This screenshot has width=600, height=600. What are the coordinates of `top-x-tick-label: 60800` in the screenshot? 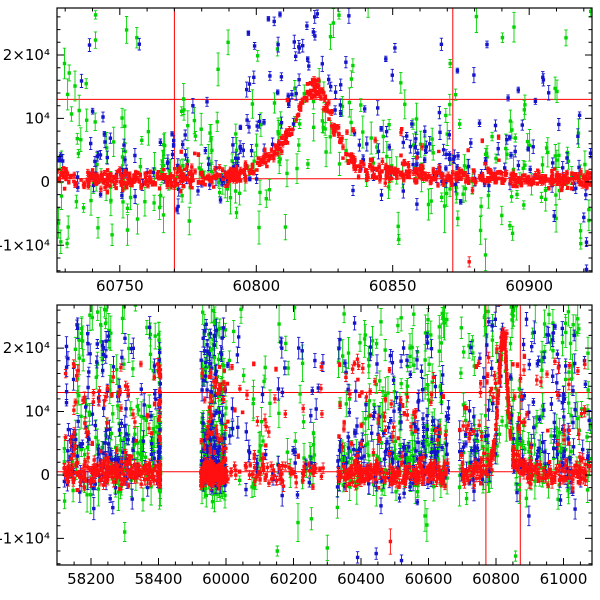 It's located at (256, 286).